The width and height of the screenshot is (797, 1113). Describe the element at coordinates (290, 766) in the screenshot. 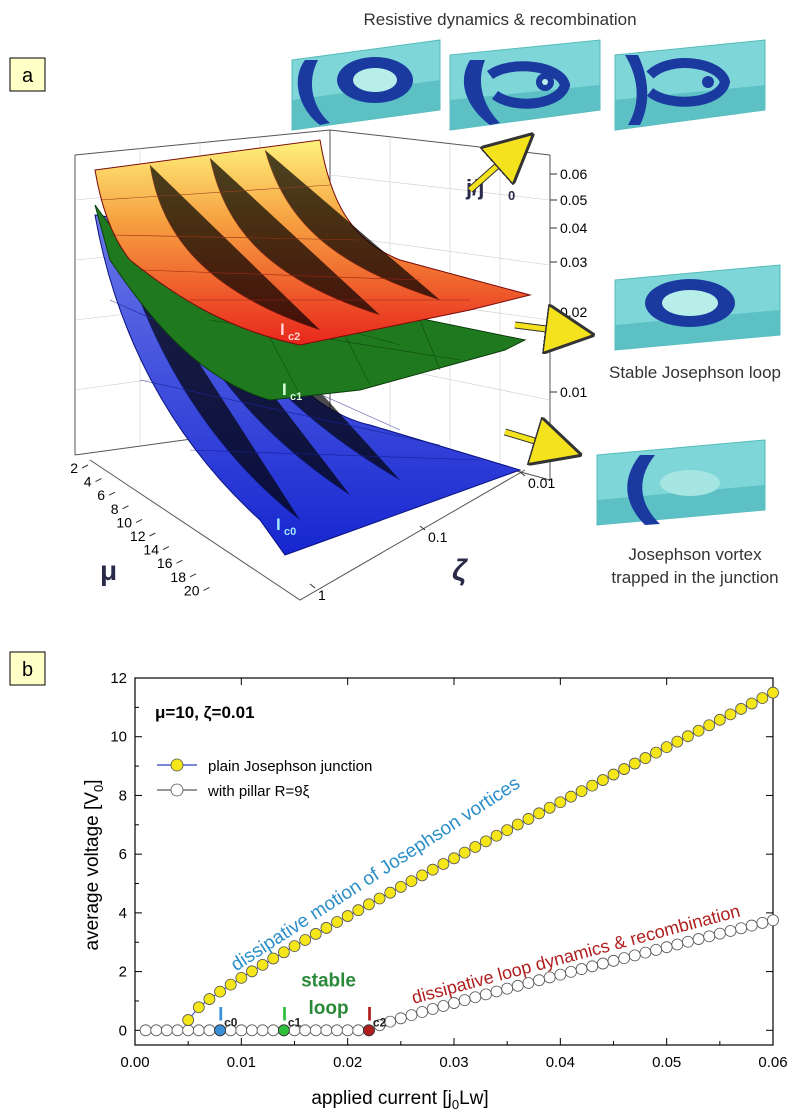

I see `legend-label-plain: plain Josephson junction` at that location.